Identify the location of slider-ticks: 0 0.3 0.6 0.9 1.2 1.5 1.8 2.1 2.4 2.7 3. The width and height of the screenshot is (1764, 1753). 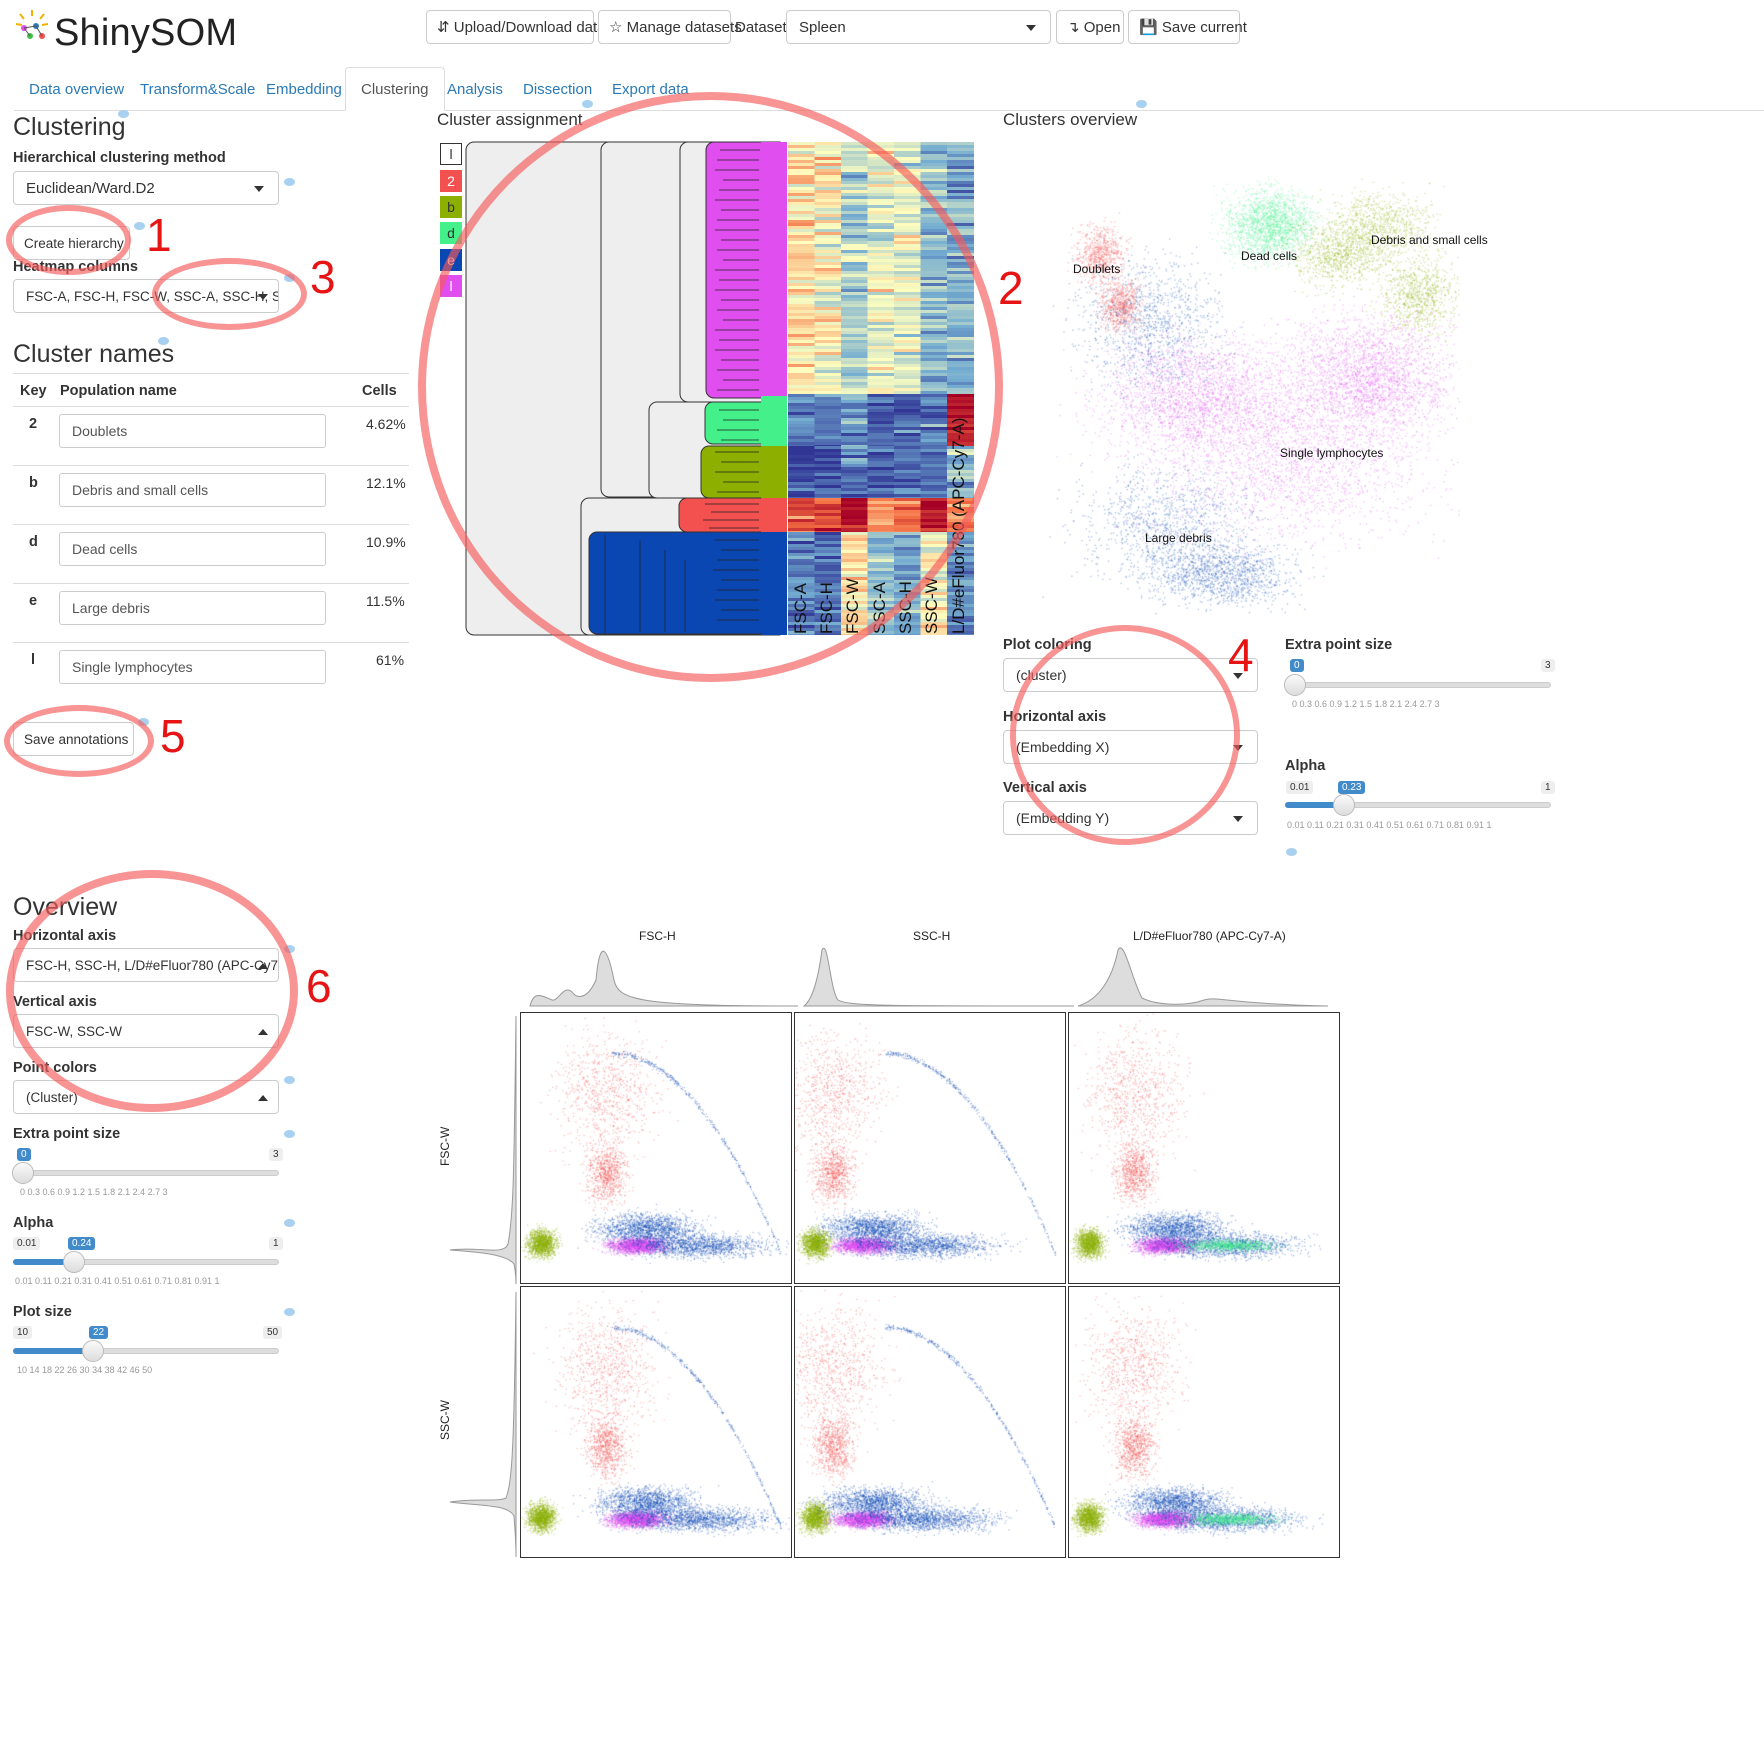
(1366, 704).